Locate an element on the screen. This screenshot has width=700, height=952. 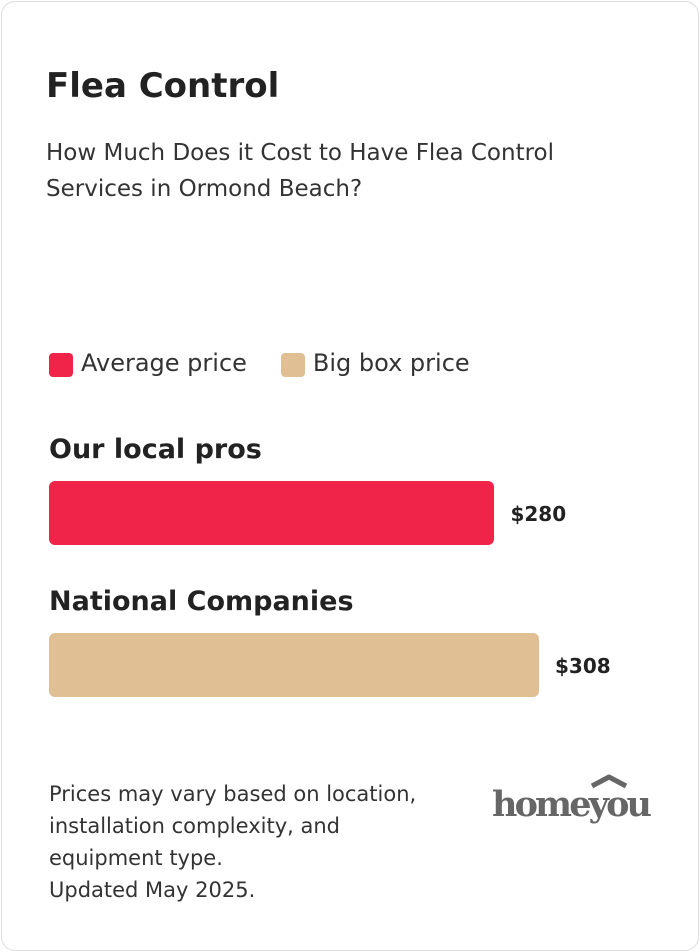
category-label: Our local pros is located at coordinates (155, 449).